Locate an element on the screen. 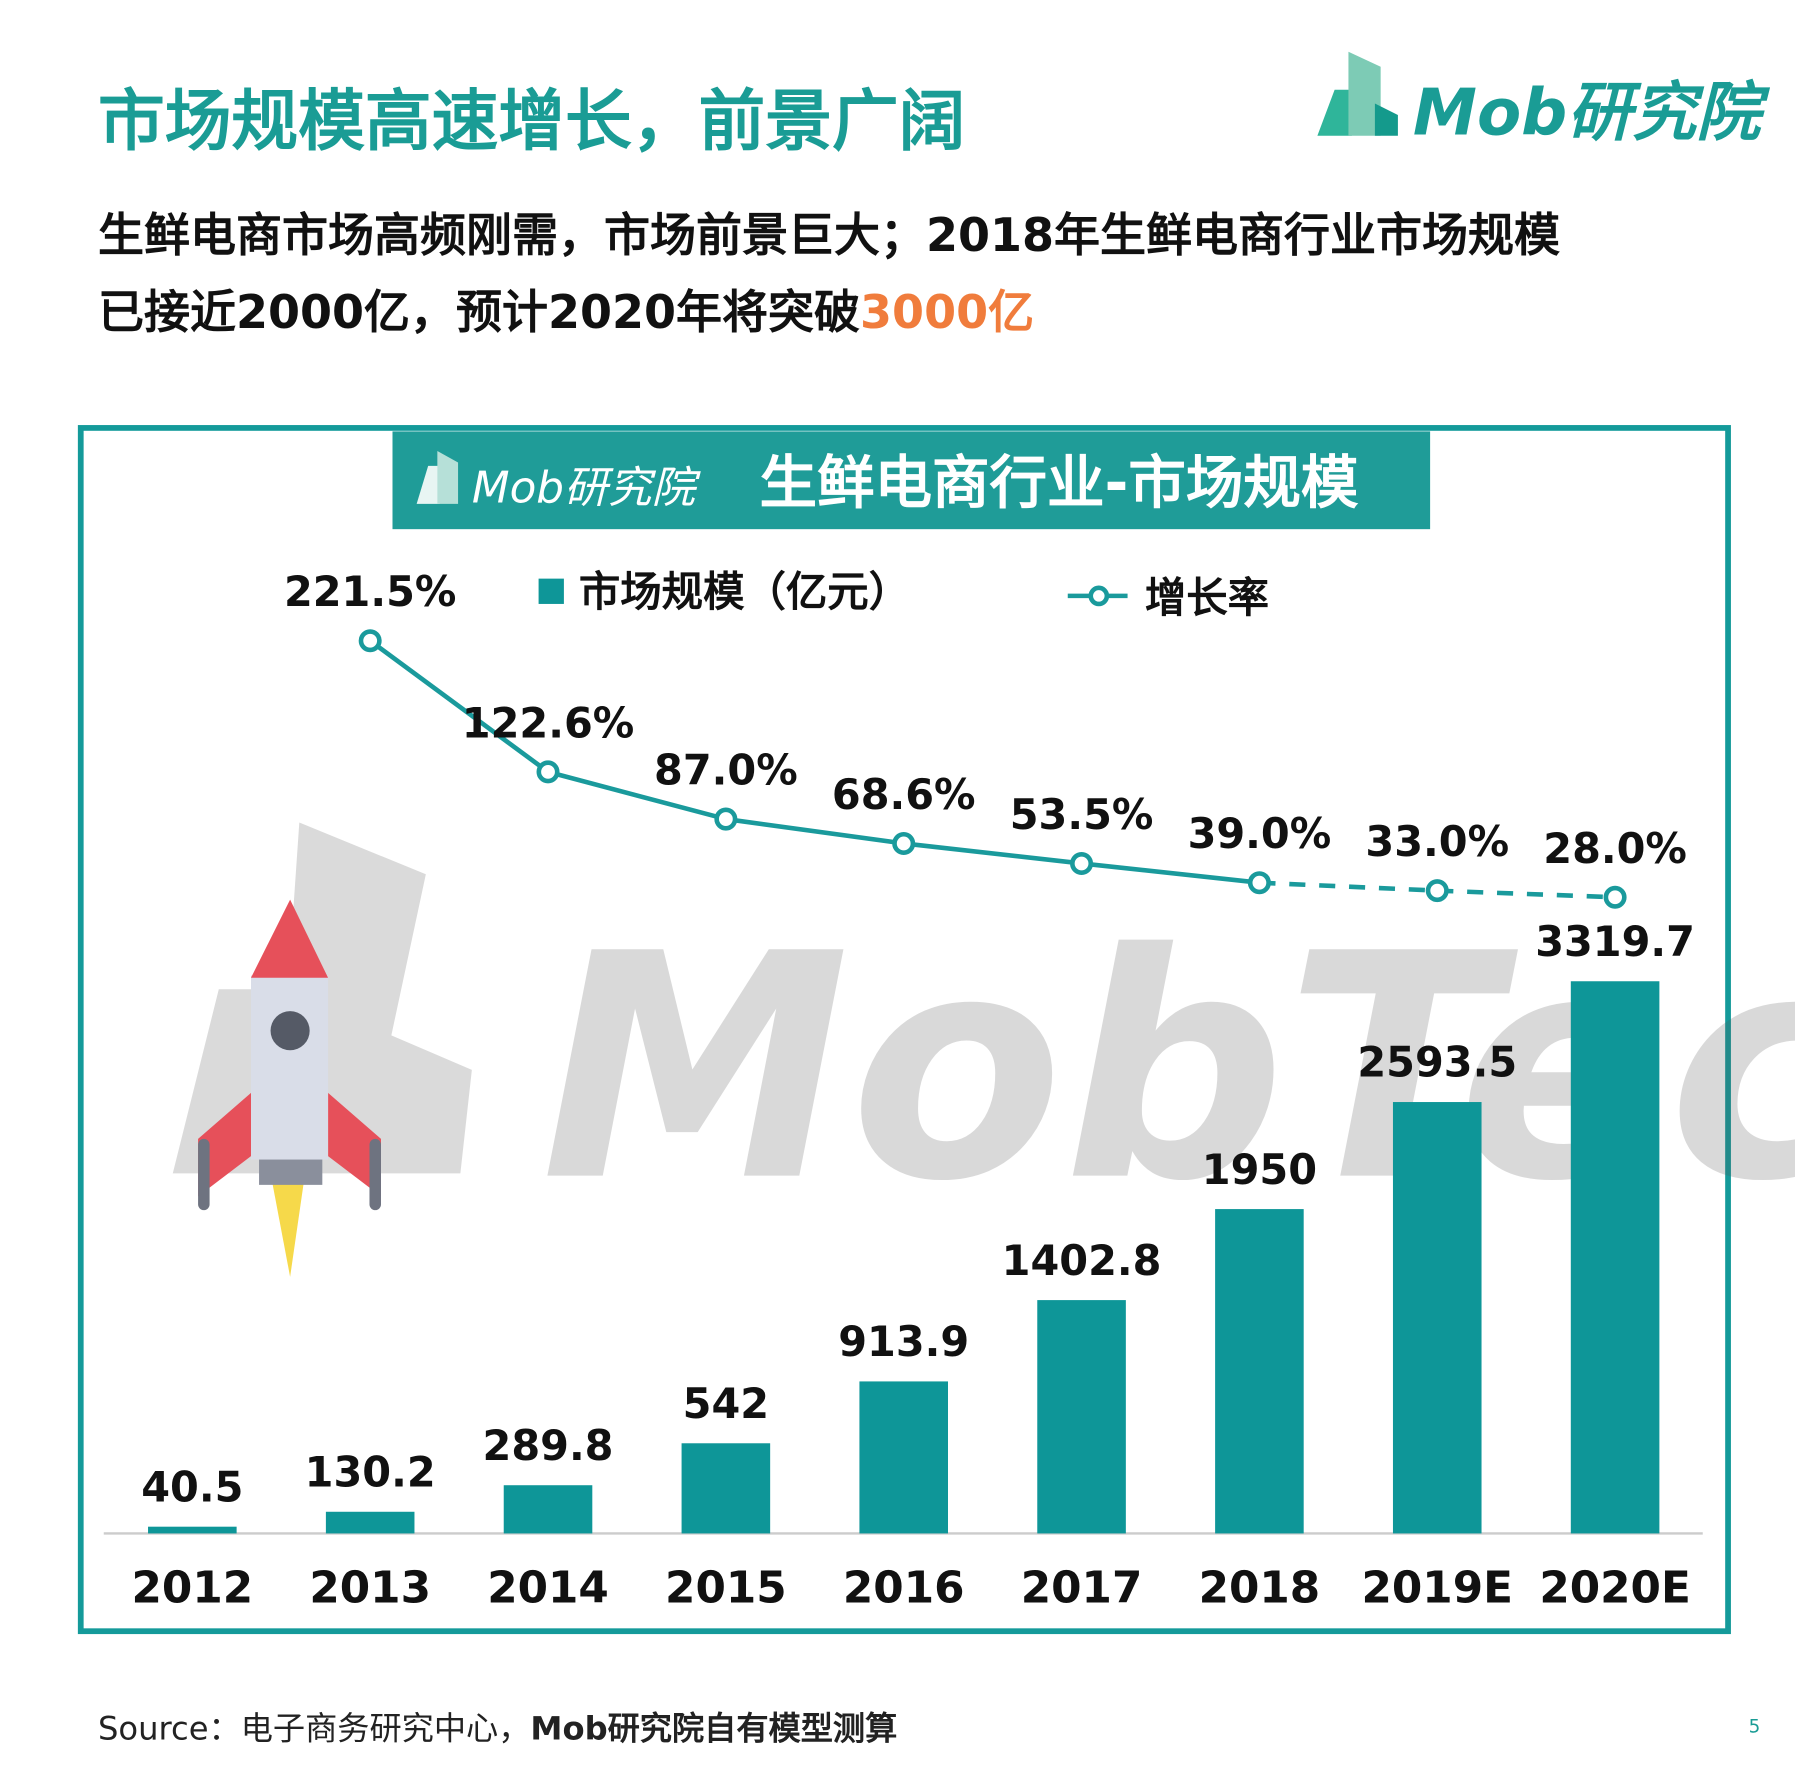 The height and width of the screenshot is (1775, 1795). x-tick-label: 2013 is located at coordinates (370, 1587).